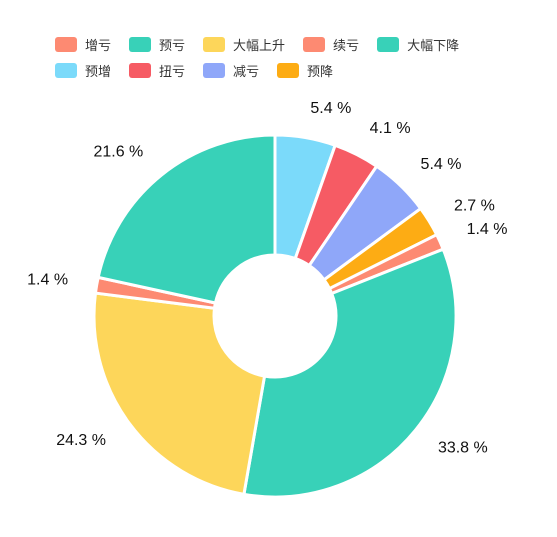 The height and width of the screenshot is (537, 557). What do you see at coordinates (305, 71) in the screenshot?
I see `legend-item: 预降` at bounding box center [305, 71].